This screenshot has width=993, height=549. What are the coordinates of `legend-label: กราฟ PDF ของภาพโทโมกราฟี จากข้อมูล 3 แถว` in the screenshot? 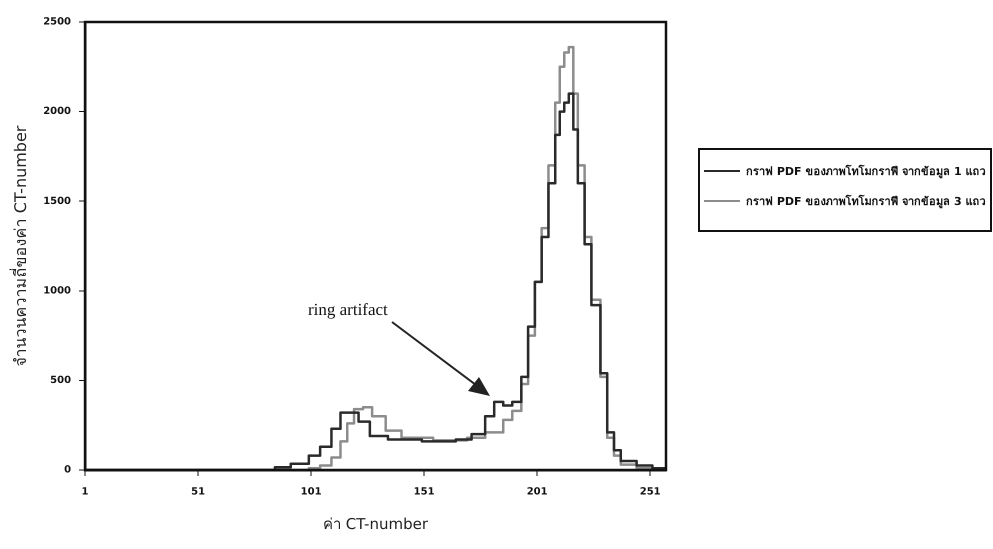 It's located at (866, 202).